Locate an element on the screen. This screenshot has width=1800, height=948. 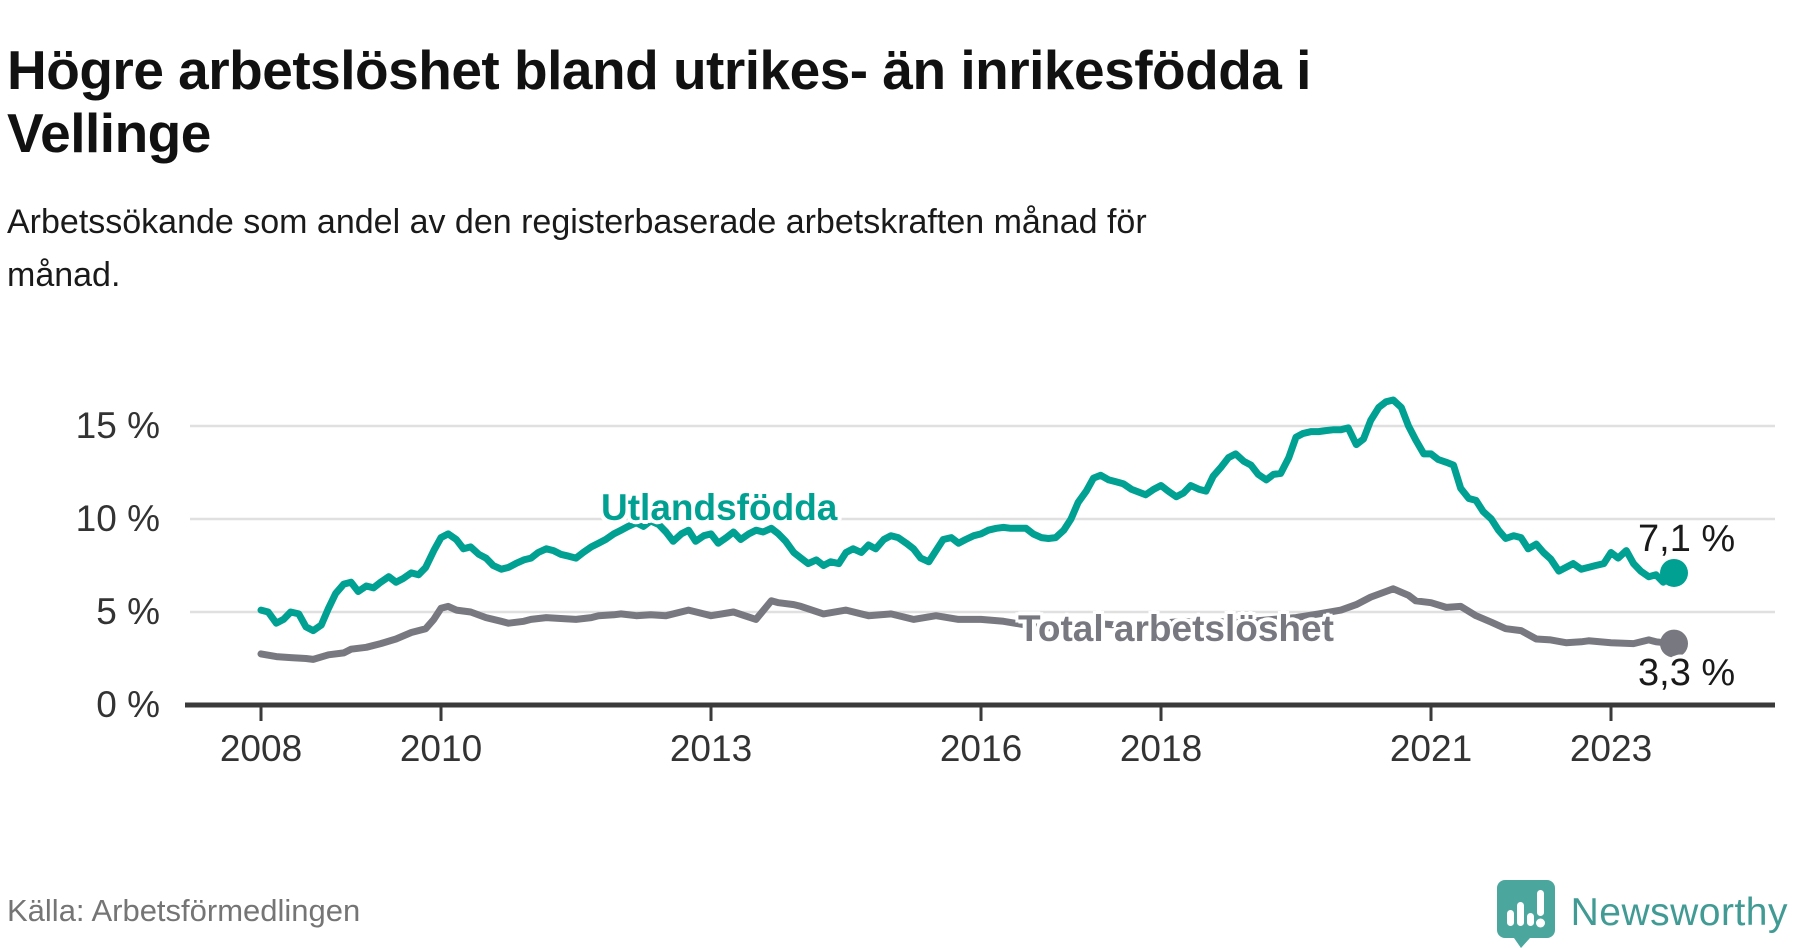
end-dot-total-arbetsl-shet is located at coordinates (1674, 643).